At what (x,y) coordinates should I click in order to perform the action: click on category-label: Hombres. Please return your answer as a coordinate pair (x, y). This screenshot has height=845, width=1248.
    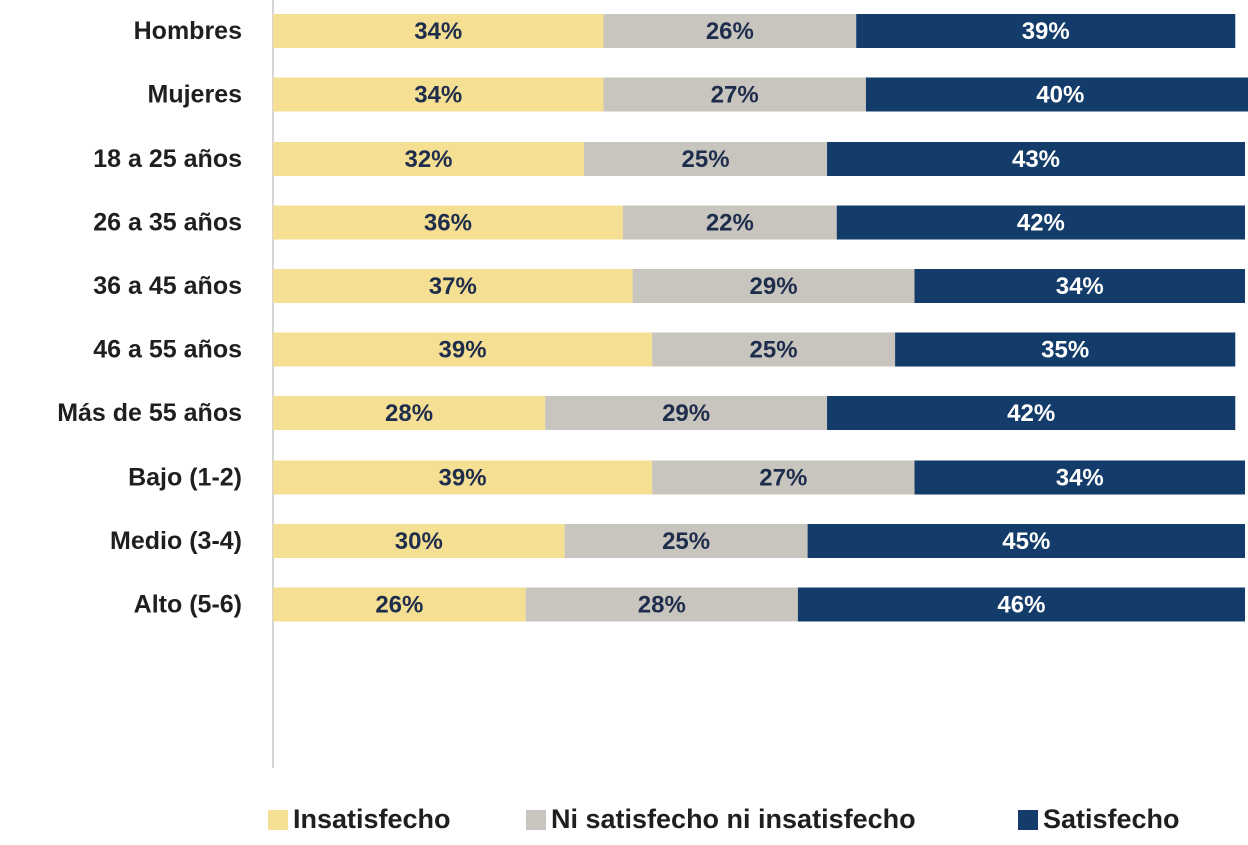
    Looking at the image, I should click on (188, 31).